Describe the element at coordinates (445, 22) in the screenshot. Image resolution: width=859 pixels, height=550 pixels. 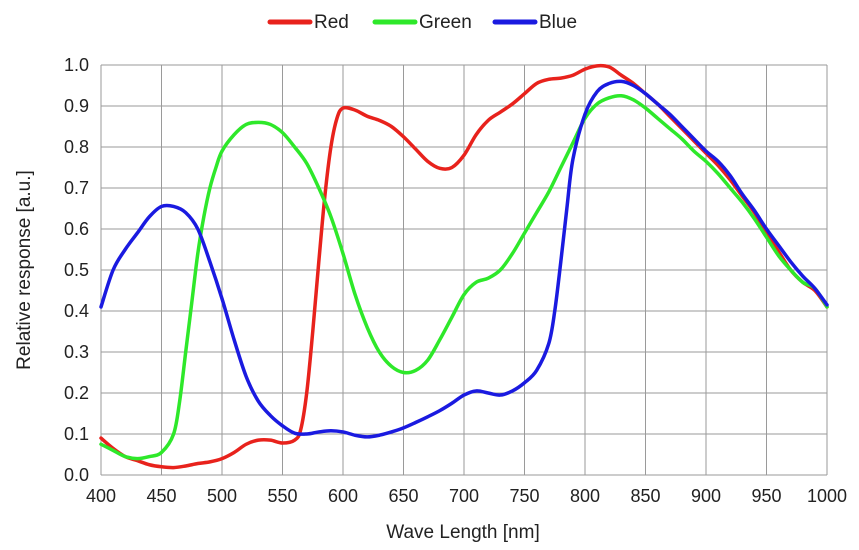
I see `legend-label-green: Green` at that location.